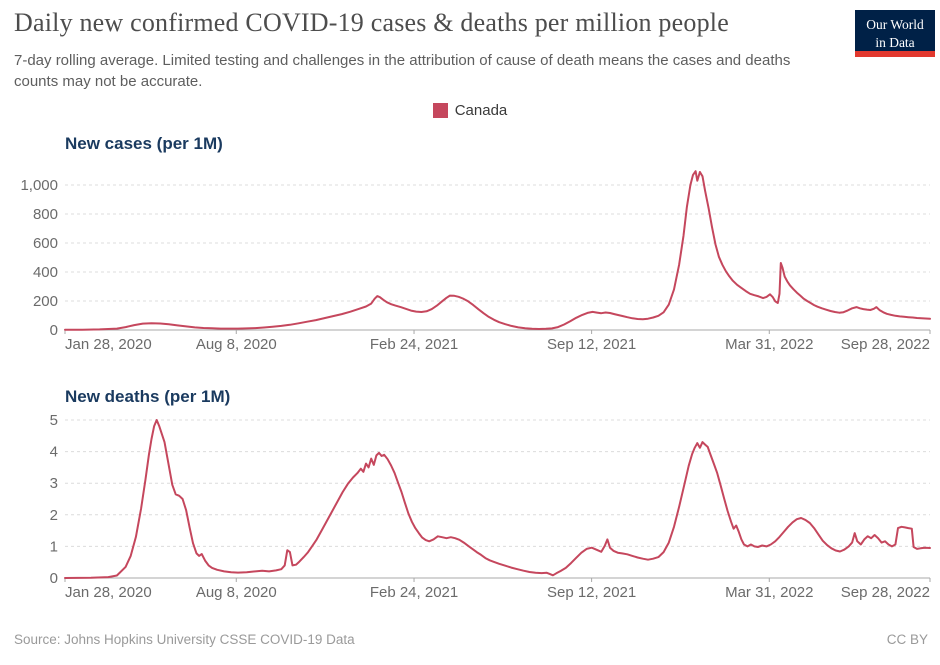 The image size is (940, 665). What do you see at coordinates (45, 301) in the screenshot?
I see `y-tick-label: 200` at bounding box center [45, 301].